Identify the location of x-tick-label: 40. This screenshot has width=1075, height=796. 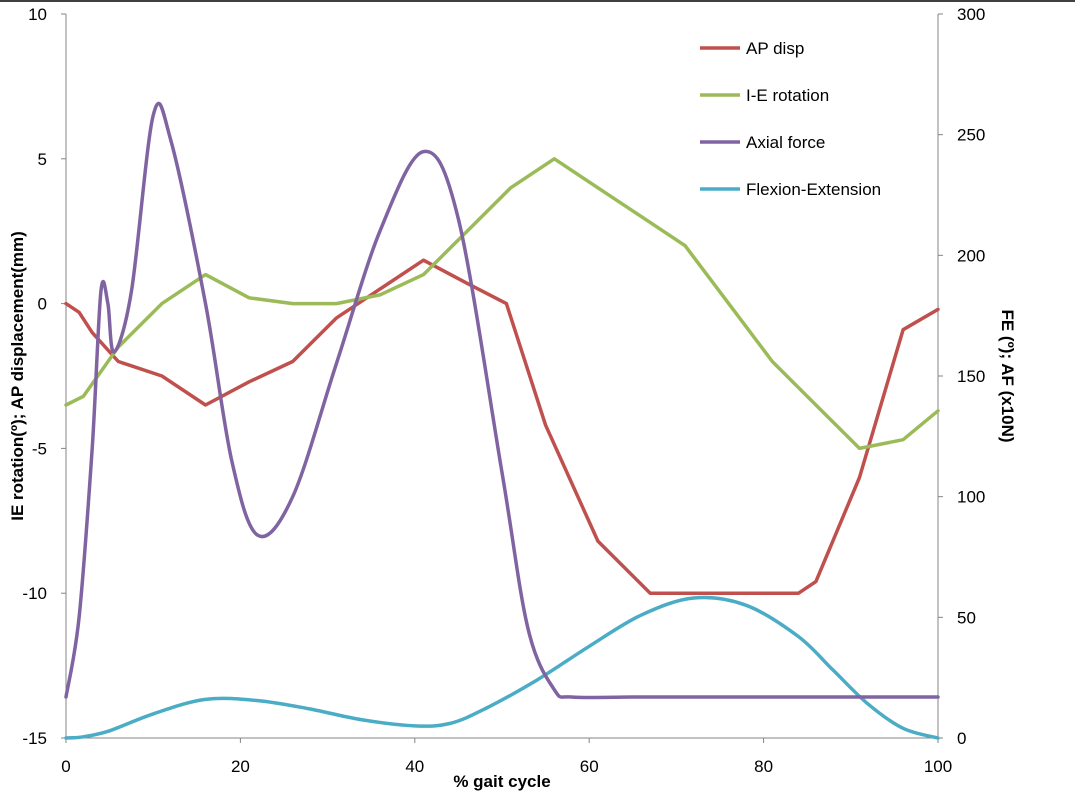
(414, 766).